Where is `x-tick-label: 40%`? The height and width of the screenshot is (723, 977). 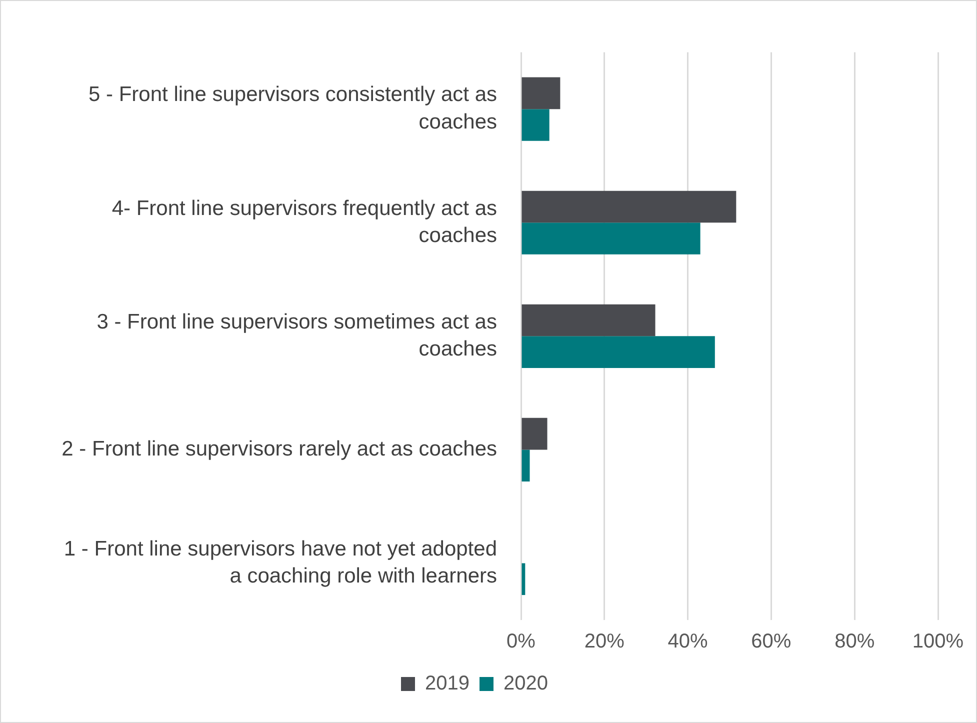
x-tick-label: 40% is located at coordinates (688, 641).